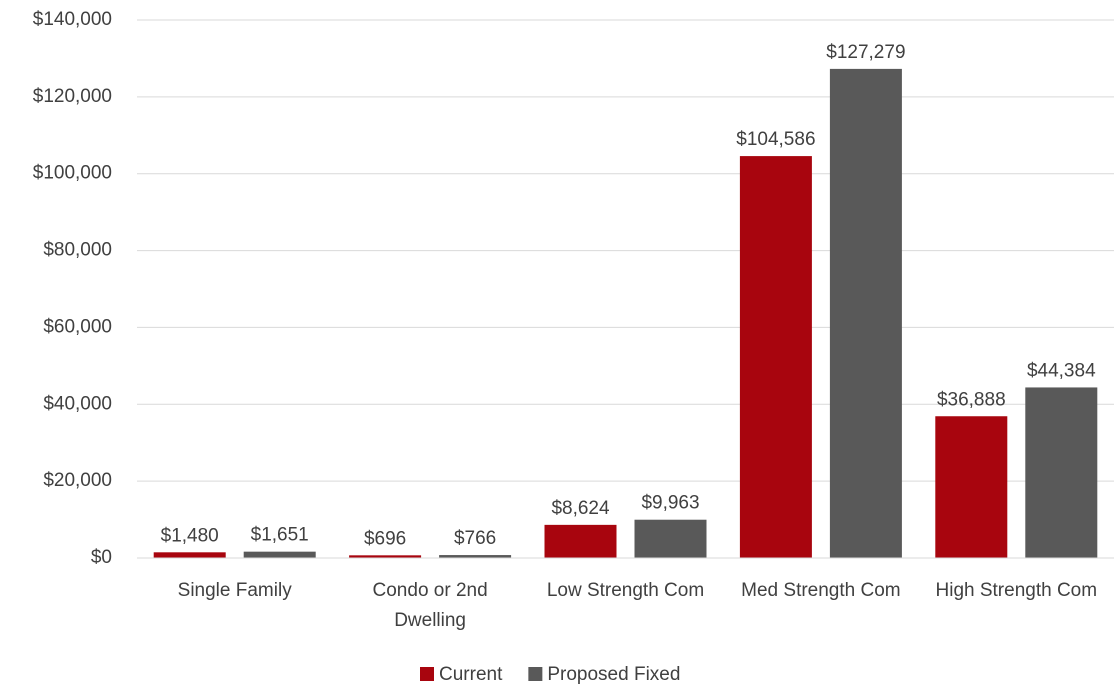  I want to click on x-tick-label: Single Family, so click(234, 590).